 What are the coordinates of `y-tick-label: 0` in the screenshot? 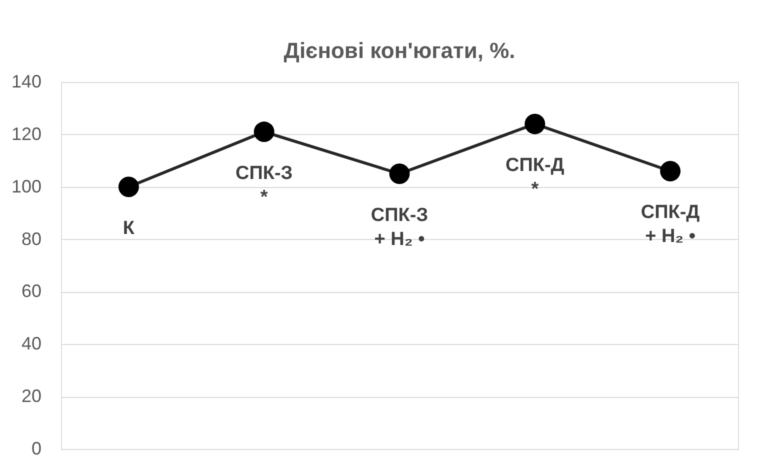 It's located at (36, 448).